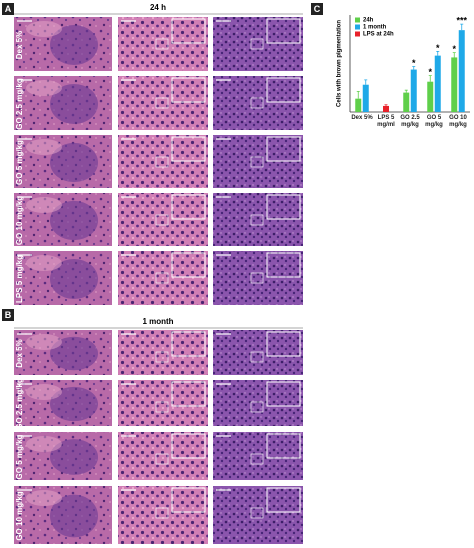  Describe the element at coordinates (461, 20) in the screenshot. I see `significance: ***` at that location.